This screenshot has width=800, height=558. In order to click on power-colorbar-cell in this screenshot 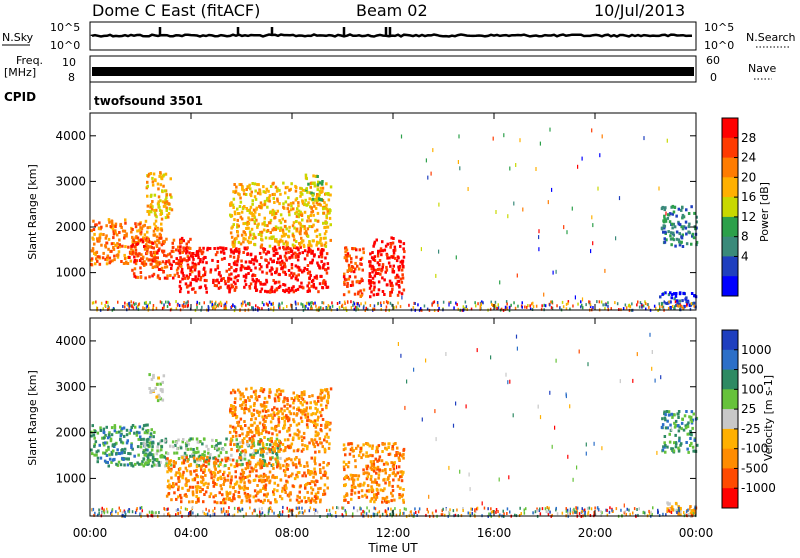, I will do `click(730, 168)`.